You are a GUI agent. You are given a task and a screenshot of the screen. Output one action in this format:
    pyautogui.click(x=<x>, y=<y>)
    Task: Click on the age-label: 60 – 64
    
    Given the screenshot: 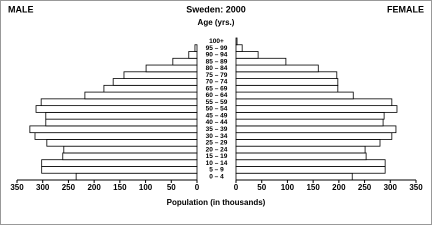 What is the action you would take?
    pyautogui.click(x=217, y=95)
    